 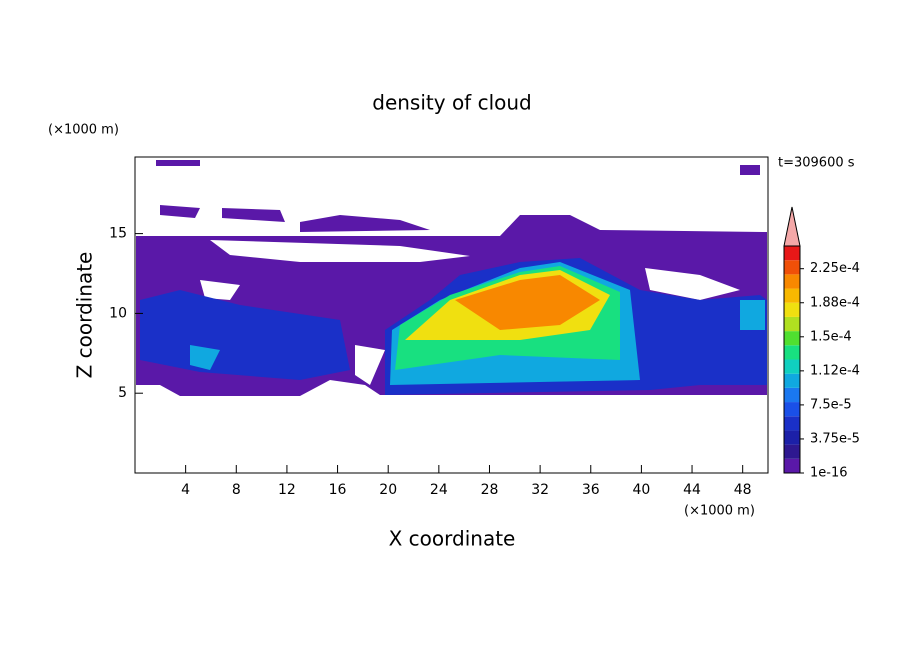 What do you see at coordinates (85, 315) in the screenshot?
I see `y-axis-label: Z coordinate` at bounding box center [85, 315].